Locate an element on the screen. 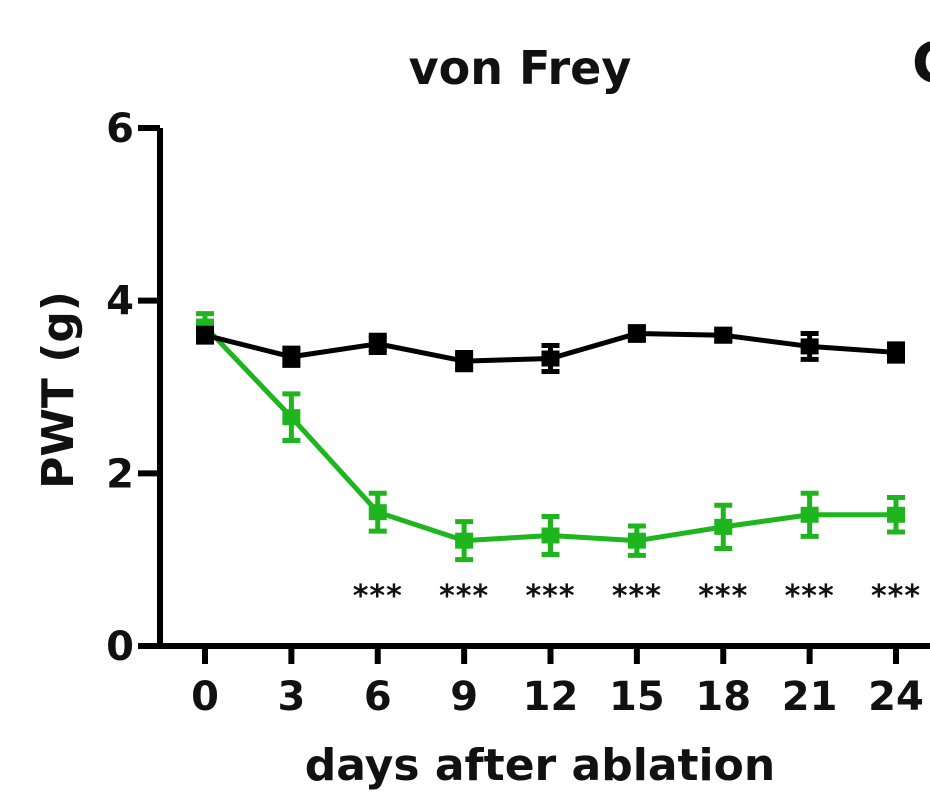 The image size is (930, 795). x-tick-label: 24 is located at coordinates (896, 697).